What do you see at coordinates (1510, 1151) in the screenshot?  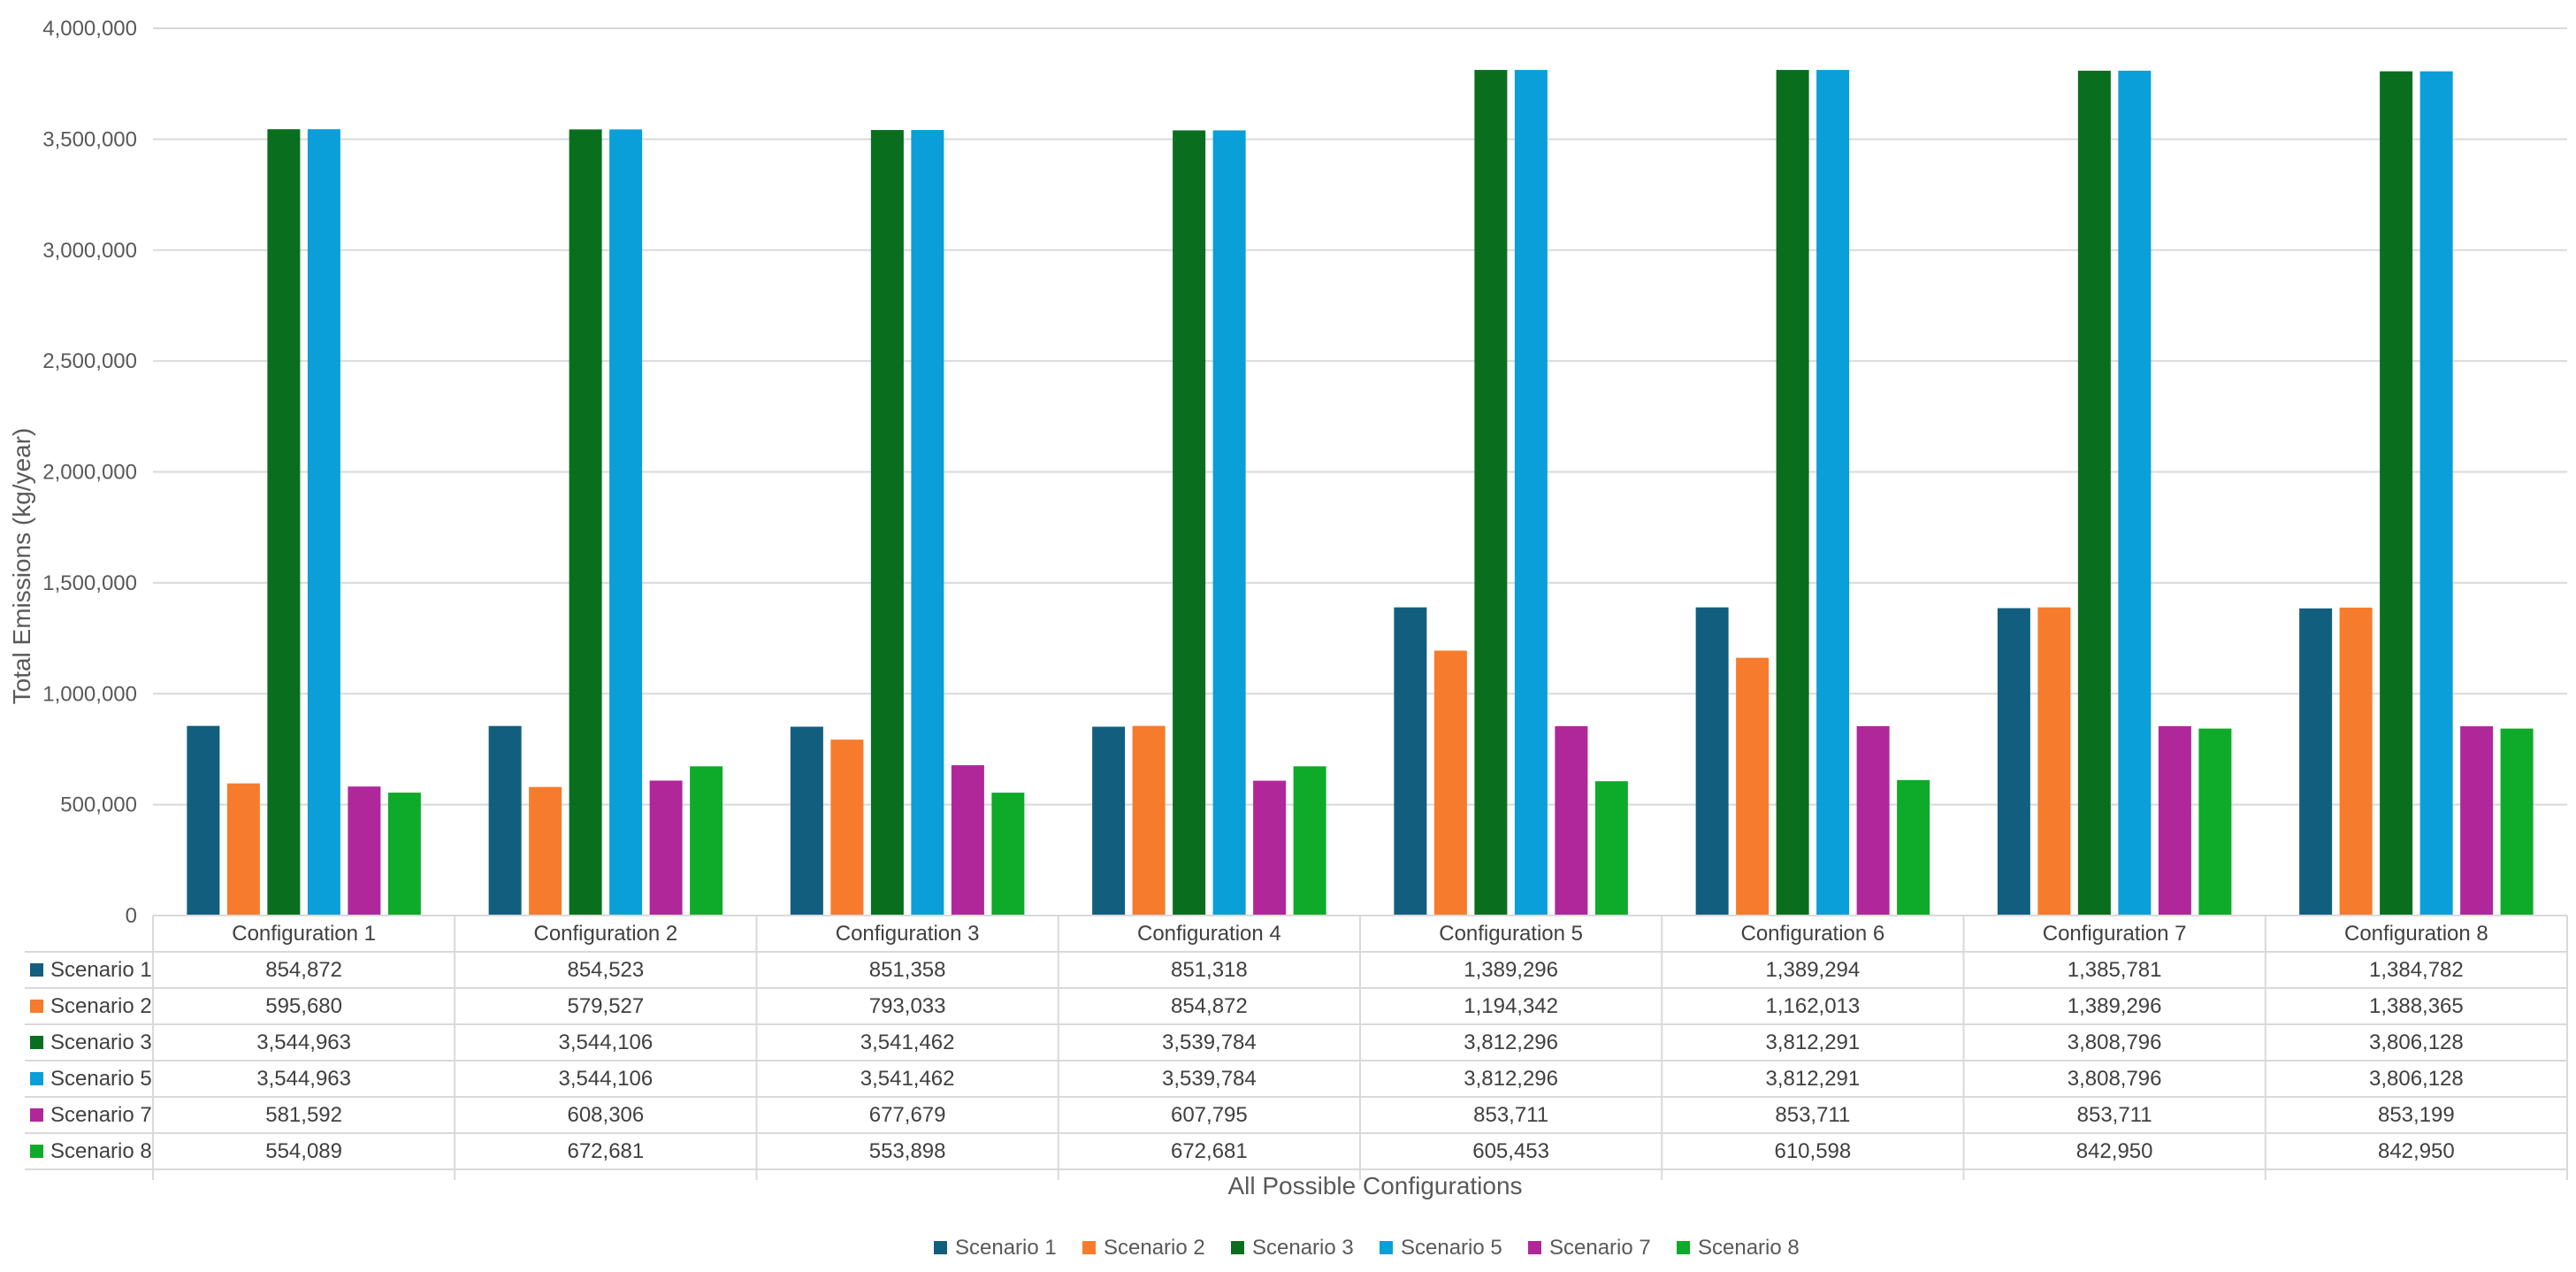 I see `table-cell: 605,453` at bounding box center [1510, 1151].